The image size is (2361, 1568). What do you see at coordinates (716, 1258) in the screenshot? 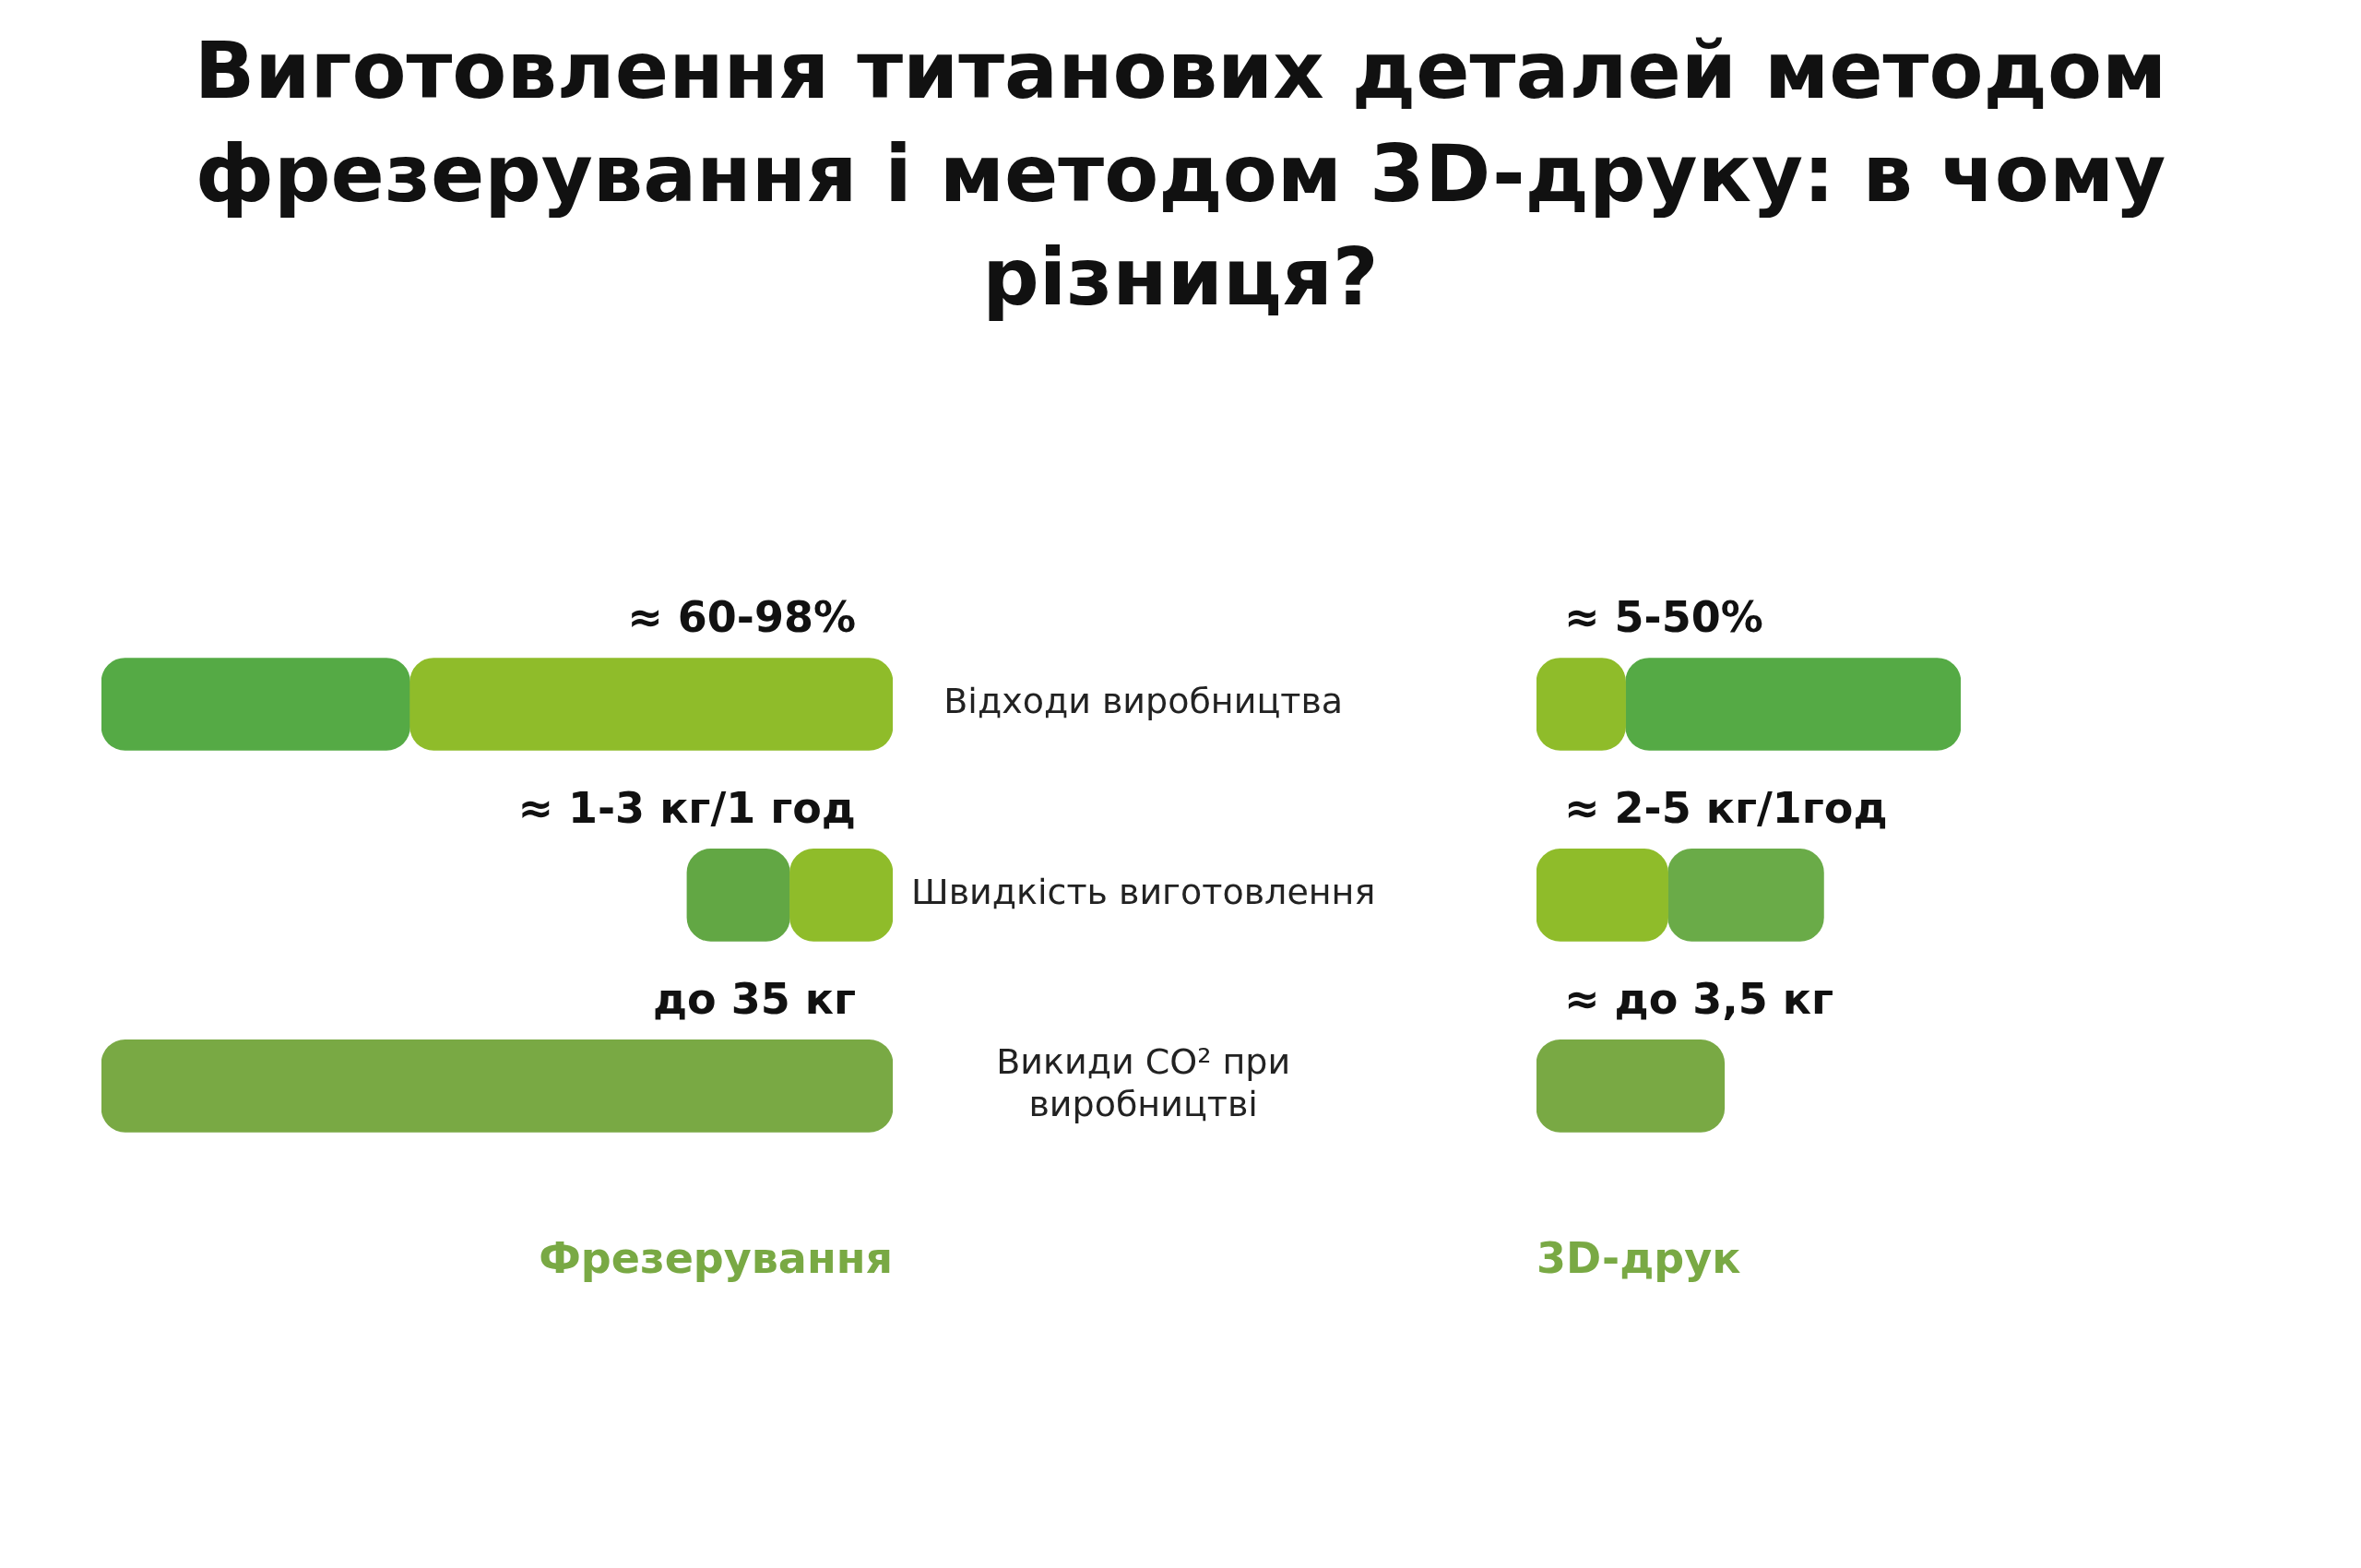
I see `x-axis-title: Фрезерування` at bounding box center [716, 1258].